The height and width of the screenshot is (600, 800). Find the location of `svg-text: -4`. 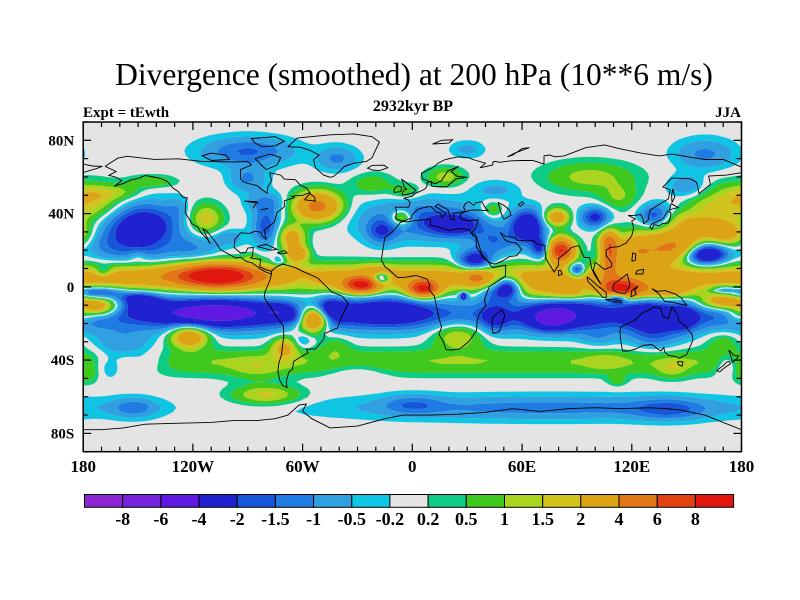

svg-text: -4 is located at coordinates (199, 519).